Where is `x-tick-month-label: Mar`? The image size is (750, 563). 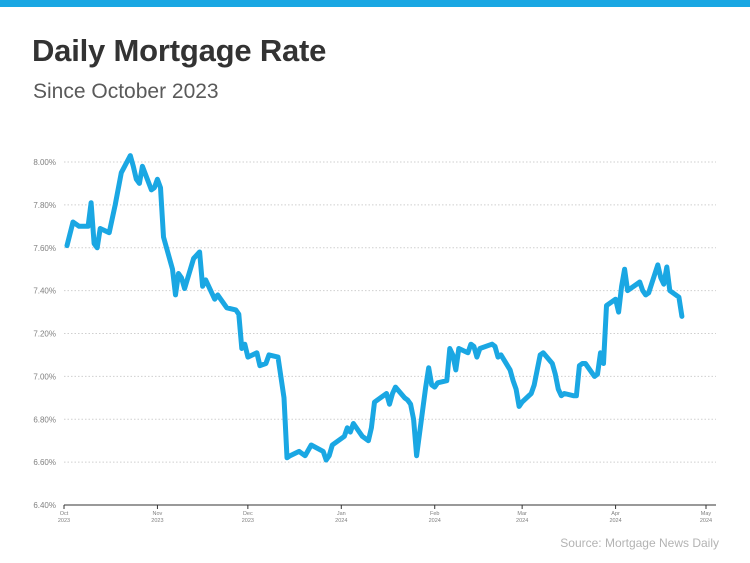
x-tick-month-label: Mar is located at coordinates (522, 514).